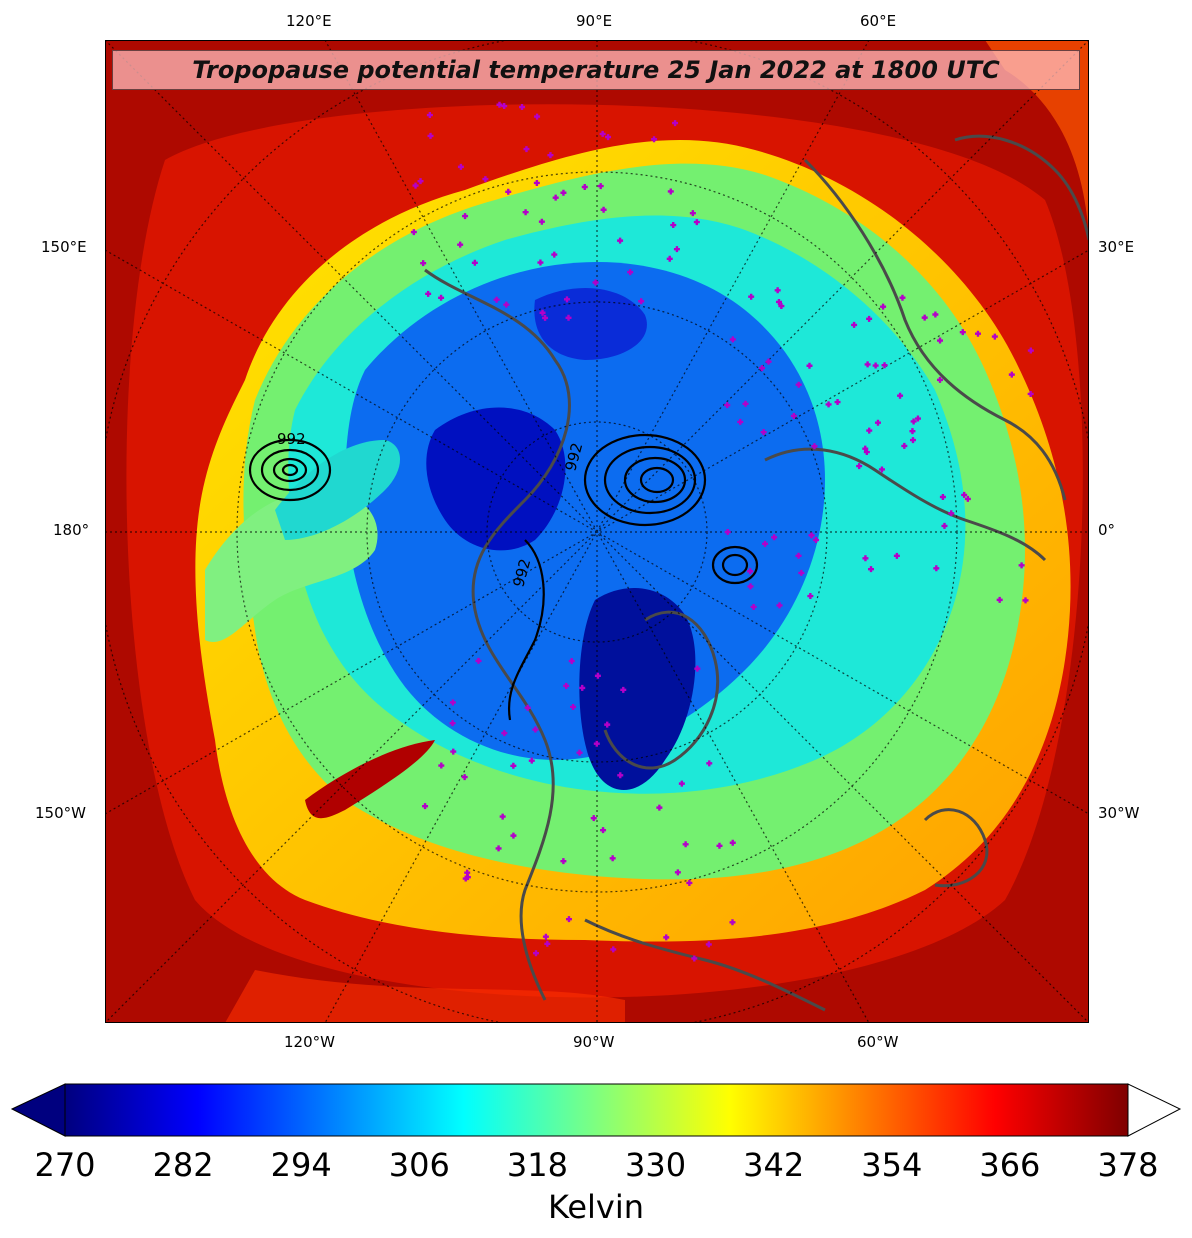 Image resolution: width=1192 pixels, height=1238 pixels. Describe the element at coordinates (309, 1042) in the screenshot. I see `lon-label-bottom: 120°W` at that location.